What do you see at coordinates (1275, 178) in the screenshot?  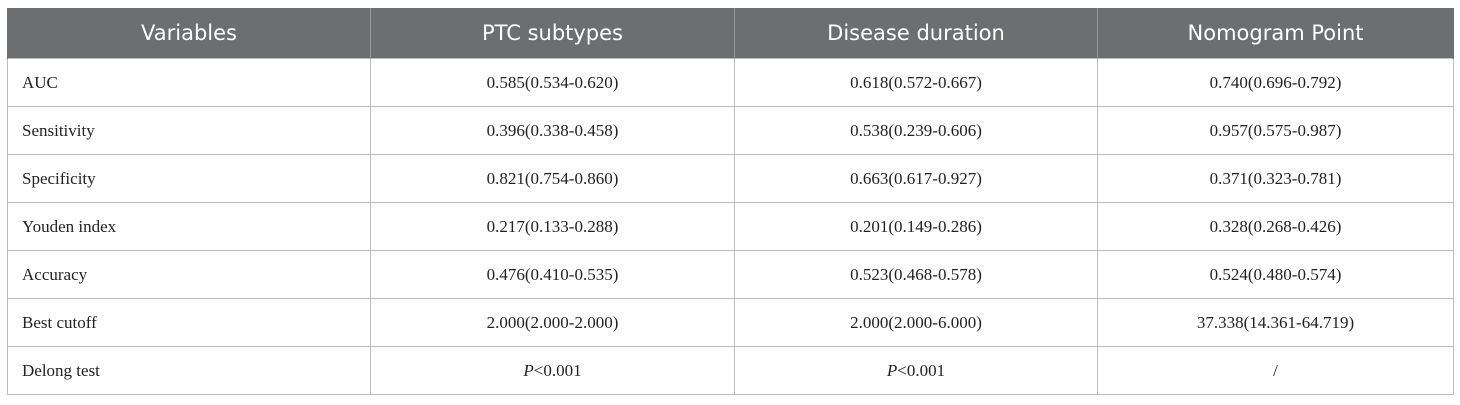 I see `cell-nomogram: 0.371(0.323-0.781)` at bounding box center [1275, 178].